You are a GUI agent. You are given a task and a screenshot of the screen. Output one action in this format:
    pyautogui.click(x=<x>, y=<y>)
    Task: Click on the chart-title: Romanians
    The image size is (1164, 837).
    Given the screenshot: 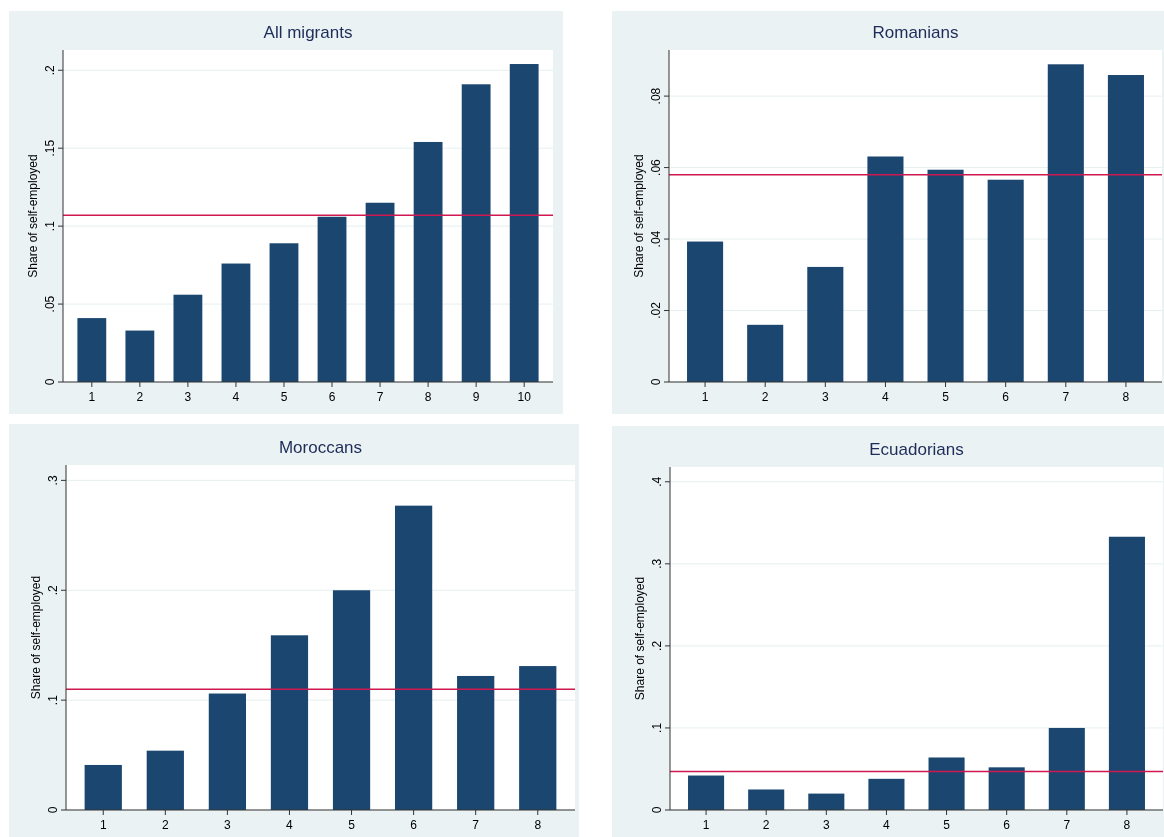 What is the action you would take?
    pyautogui.click(x=915, y=32)
    